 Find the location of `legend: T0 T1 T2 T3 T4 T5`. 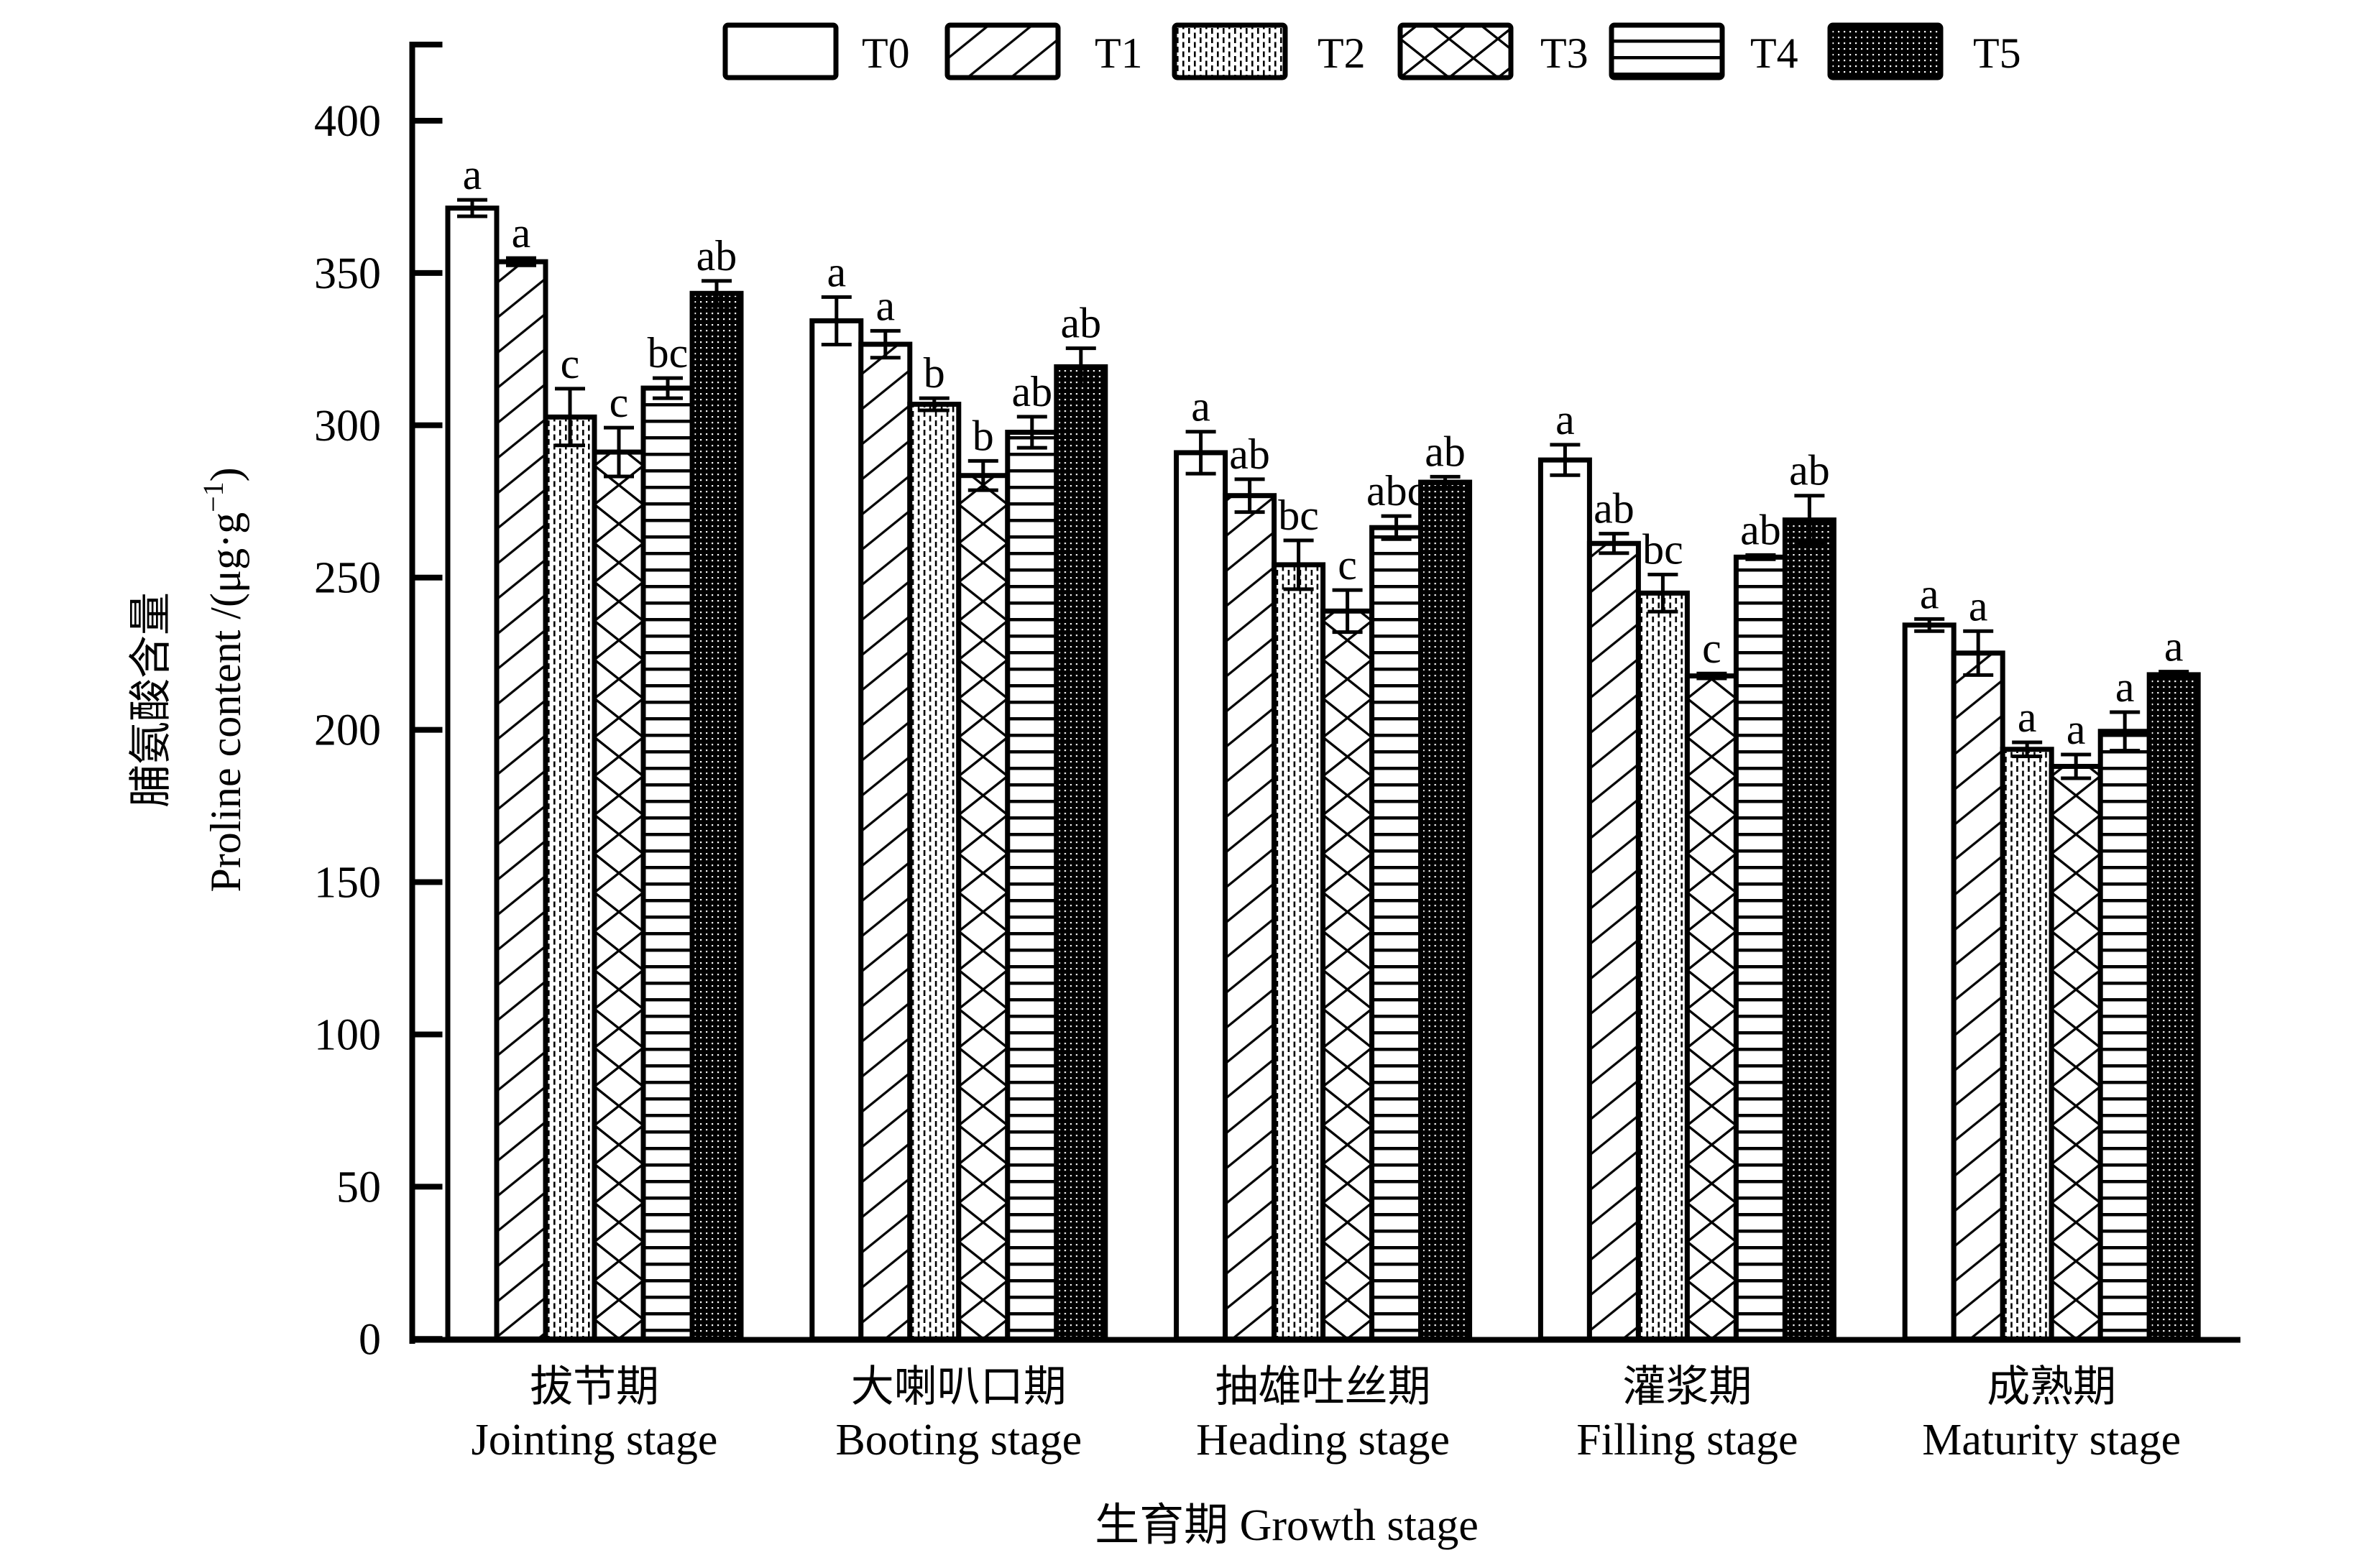

legend: T0 T1 T2 T3 T4 T5 is located at coordinates (1371, 51).